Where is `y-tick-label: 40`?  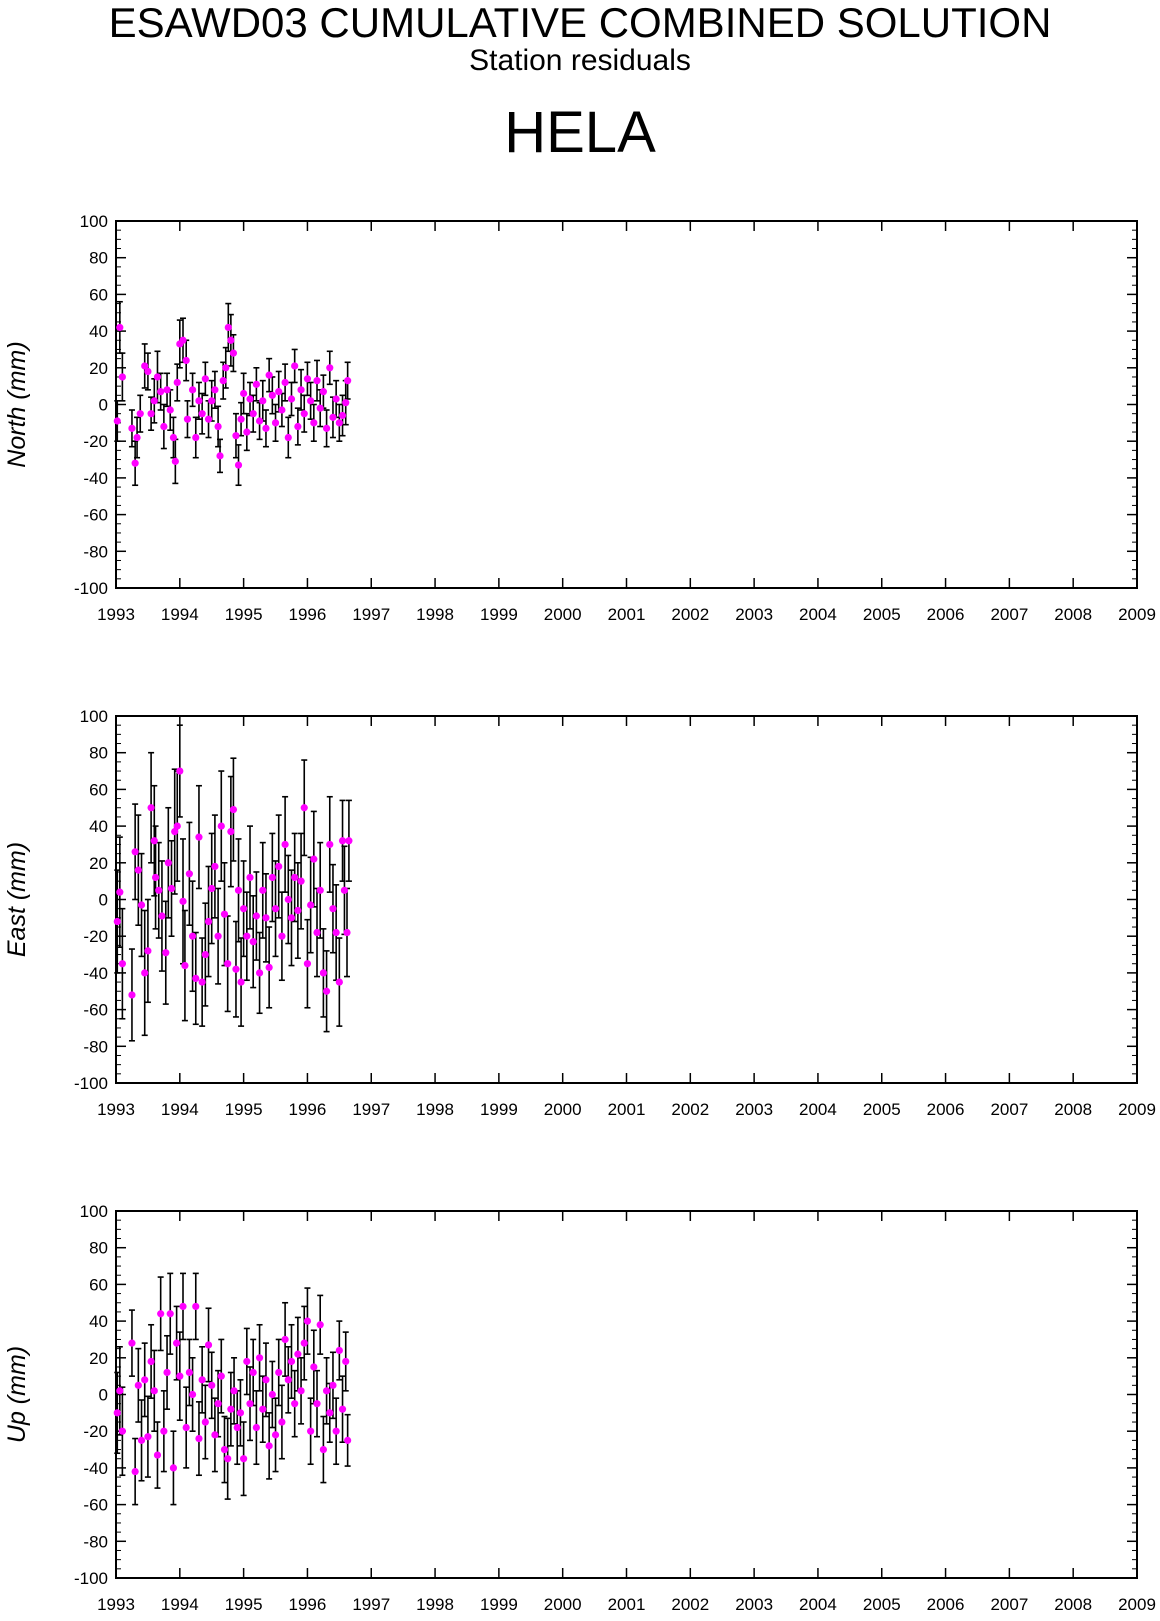 y-tick-label: 40 is located at coordinates (98, 1321).